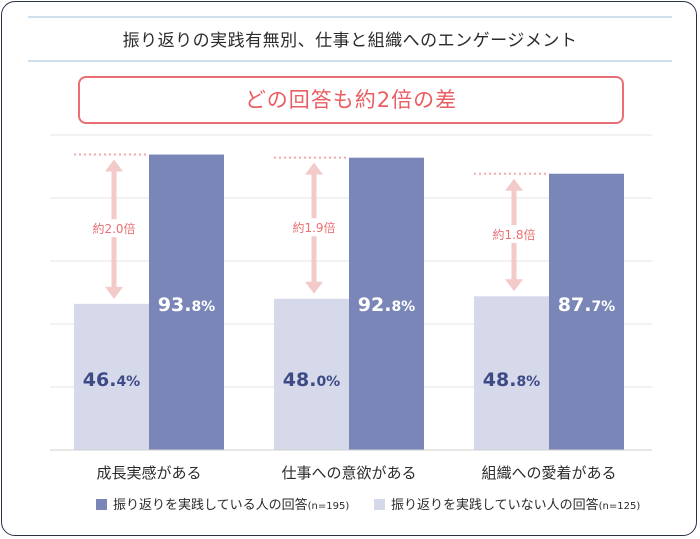  I want to click on title-rule-top, so click(350, 17).